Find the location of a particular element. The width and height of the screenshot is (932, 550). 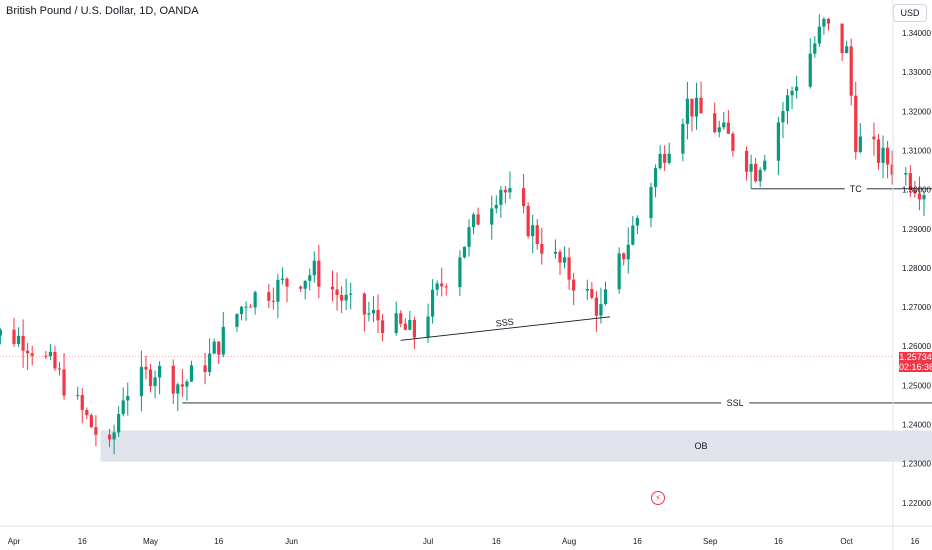

zone-label-ob: OB is located at coordinates (701, 446).